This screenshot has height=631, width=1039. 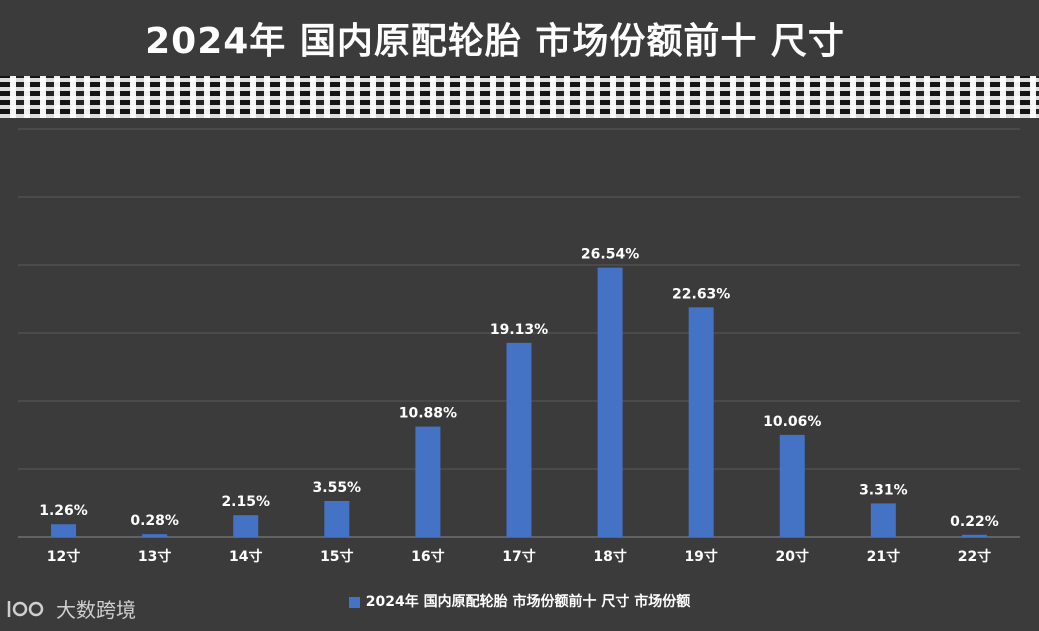 I want to click on x-tick-label: 15寸, so click(x=336, y=556).